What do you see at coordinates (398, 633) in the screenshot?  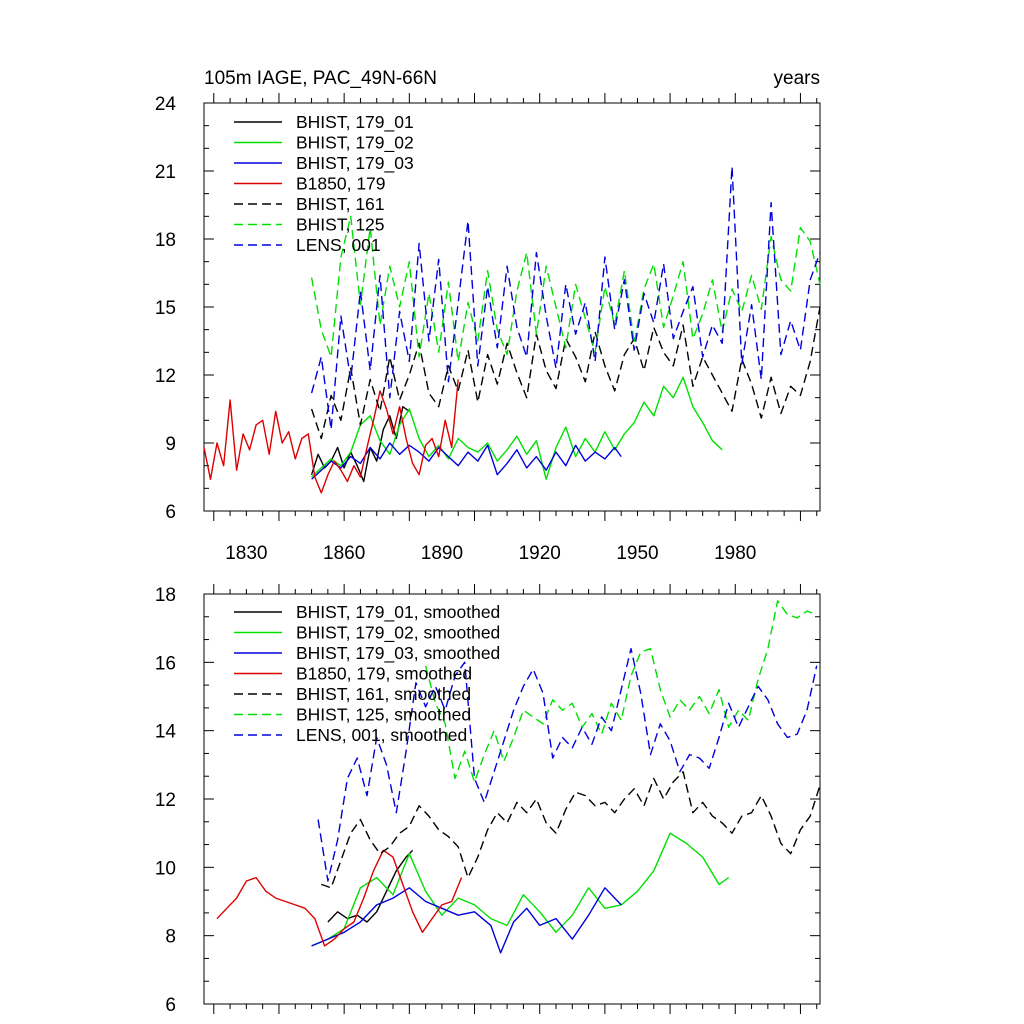 I see `legend-entry: BHIST, 179_02, smoothed` at bounding box center [398, 633].